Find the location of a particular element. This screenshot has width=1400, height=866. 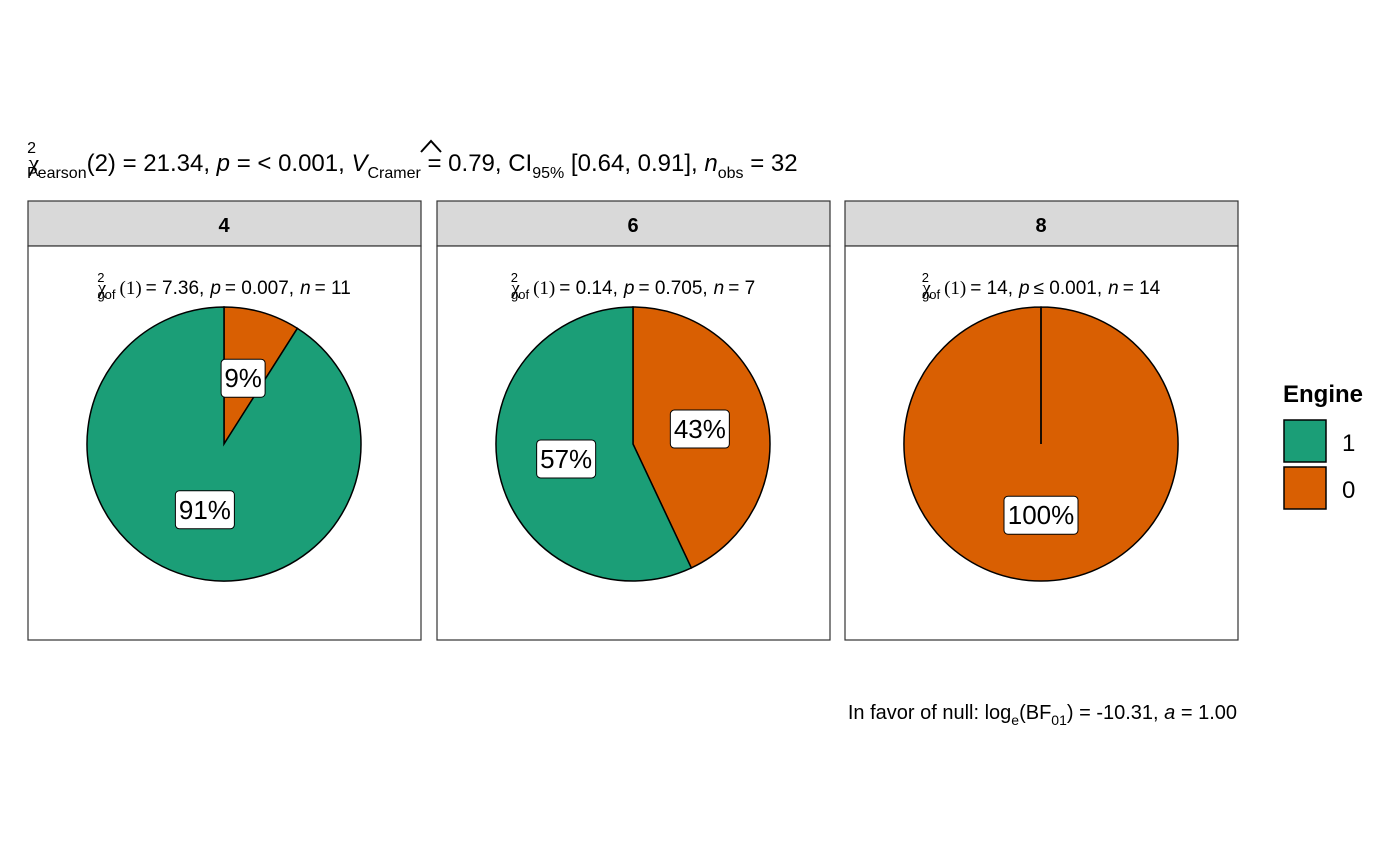

n-symbol: n is located at coordinates (710, 163).